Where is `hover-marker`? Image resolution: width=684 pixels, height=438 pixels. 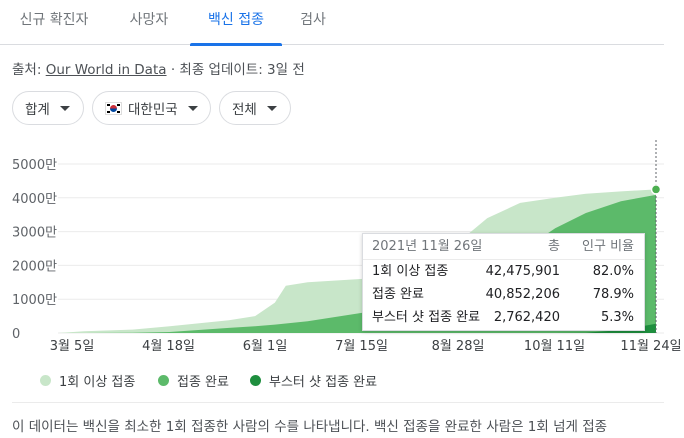 hover-marker is located at coordinates (656, 236).